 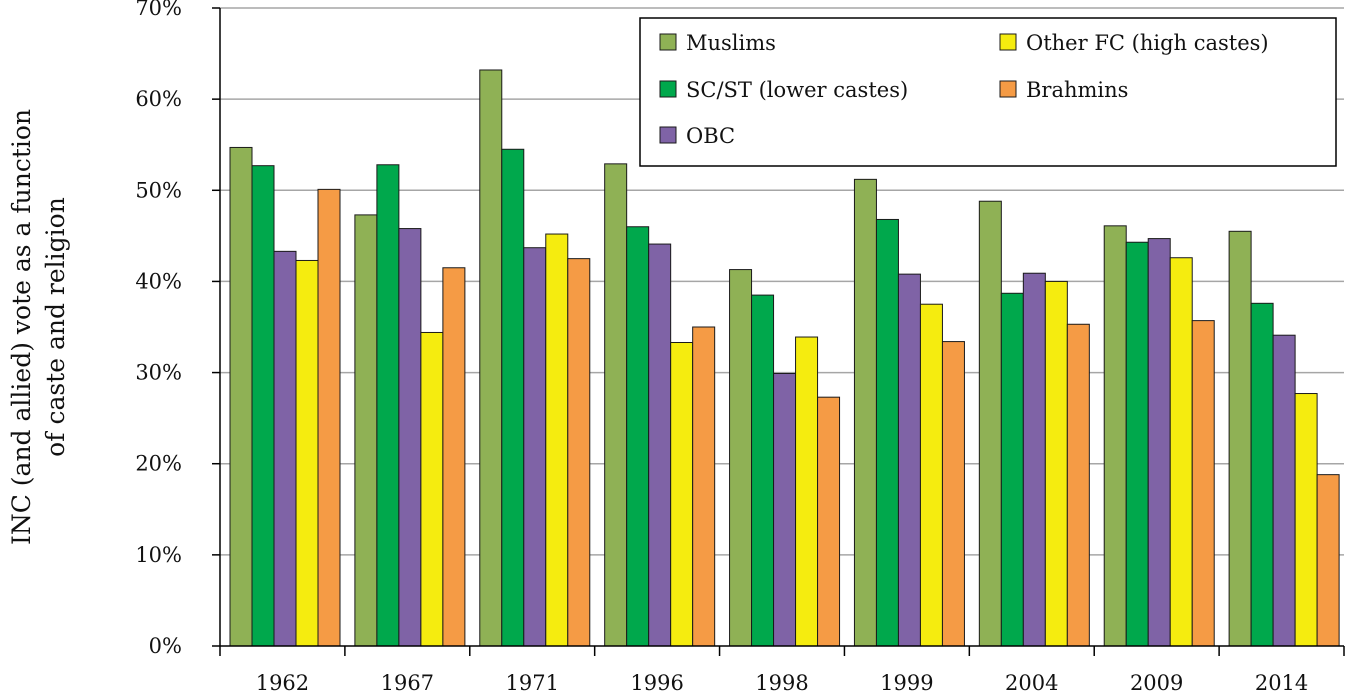 I want to click on bar-obc-1999, so click(x=909, y=460).